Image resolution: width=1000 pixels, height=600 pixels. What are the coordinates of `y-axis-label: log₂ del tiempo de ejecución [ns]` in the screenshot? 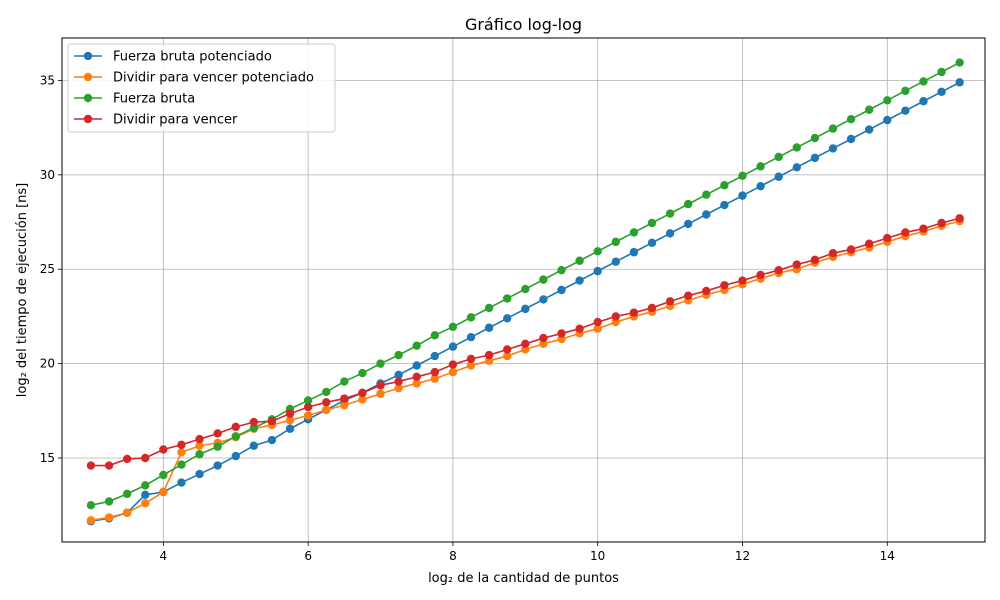 It's located at (22, 290).